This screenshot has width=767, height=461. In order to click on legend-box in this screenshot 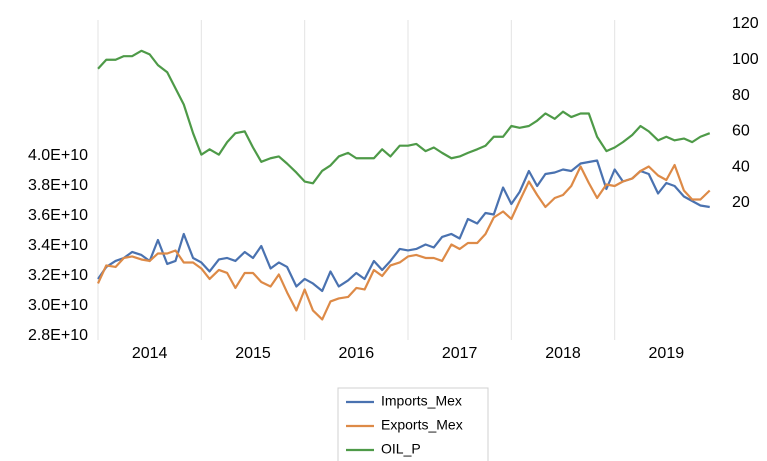, I will do `click(413, 424)`.